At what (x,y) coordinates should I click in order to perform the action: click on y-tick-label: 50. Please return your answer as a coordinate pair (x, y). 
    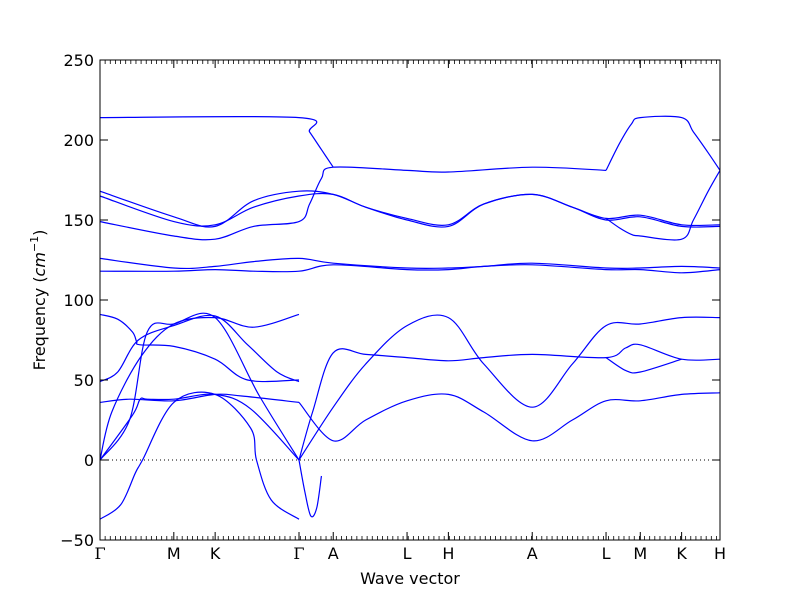
    Looking at the image, I should click on (84, 380).